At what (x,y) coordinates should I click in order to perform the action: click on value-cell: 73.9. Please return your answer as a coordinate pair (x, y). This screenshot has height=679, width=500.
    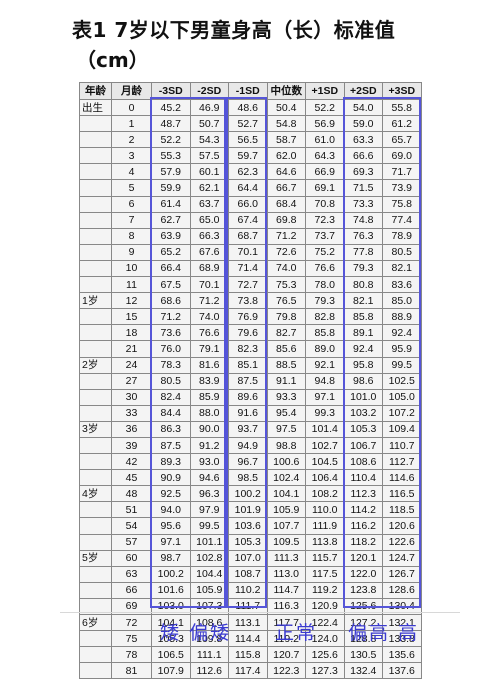
    Looking at the image, I should click on (402, 188).